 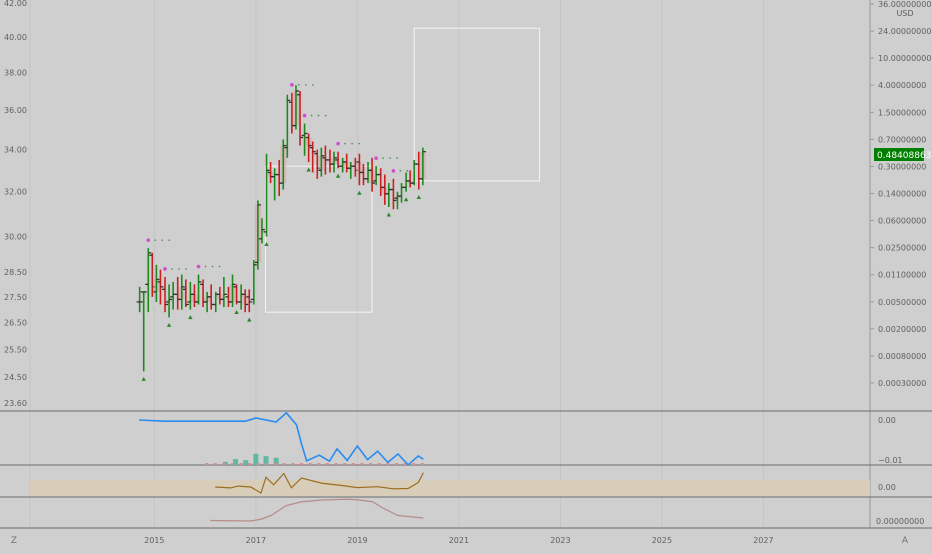 What do you see at coordinates (902, 356) in the screenshot?
I see `right-tick-label: 0.00080000` at bounding box center [902, 356].